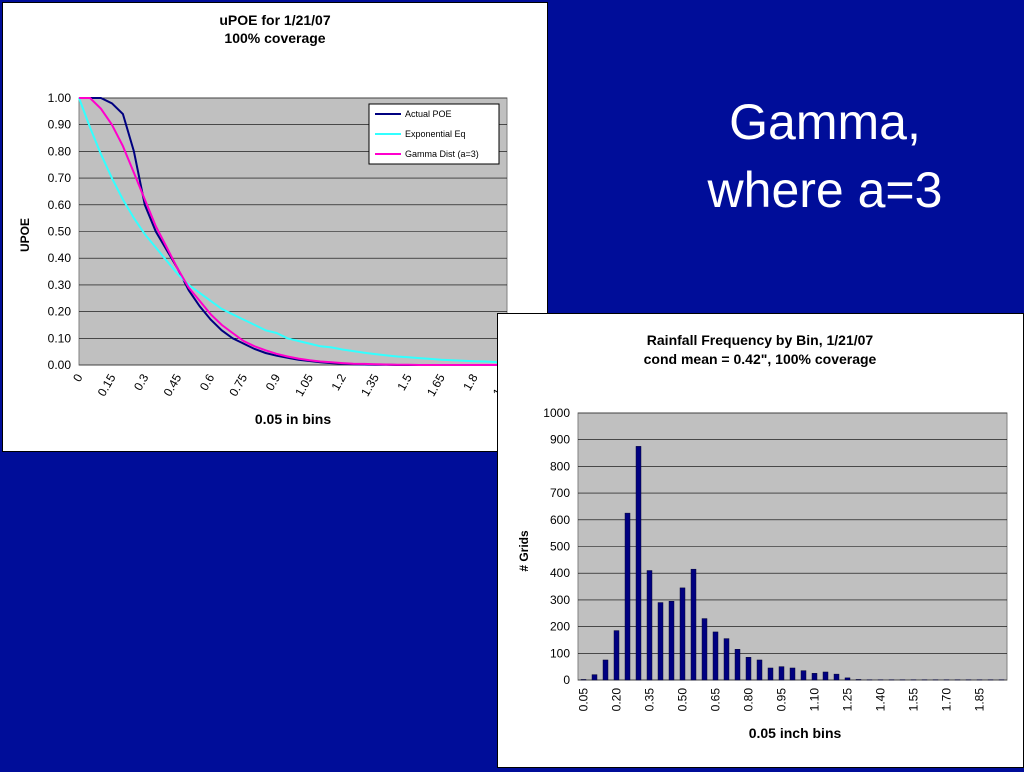 The width and height of the screenshot is (1024, 772). I want to click on chart1-y-tick-label: 0.70, so click(60, 178).